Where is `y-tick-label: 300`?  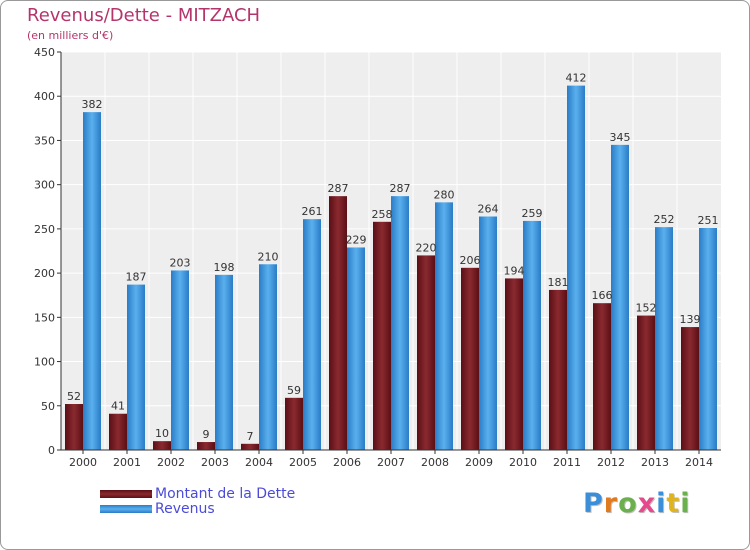 y-tick-label: 300 is located at coordinates (44, 185).